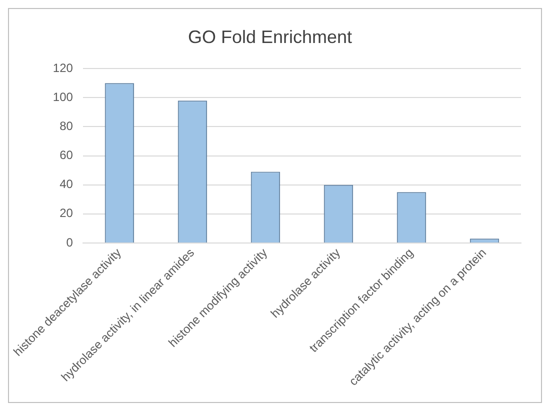  I want to click on y-tick-label: 80, so click(67, 126).